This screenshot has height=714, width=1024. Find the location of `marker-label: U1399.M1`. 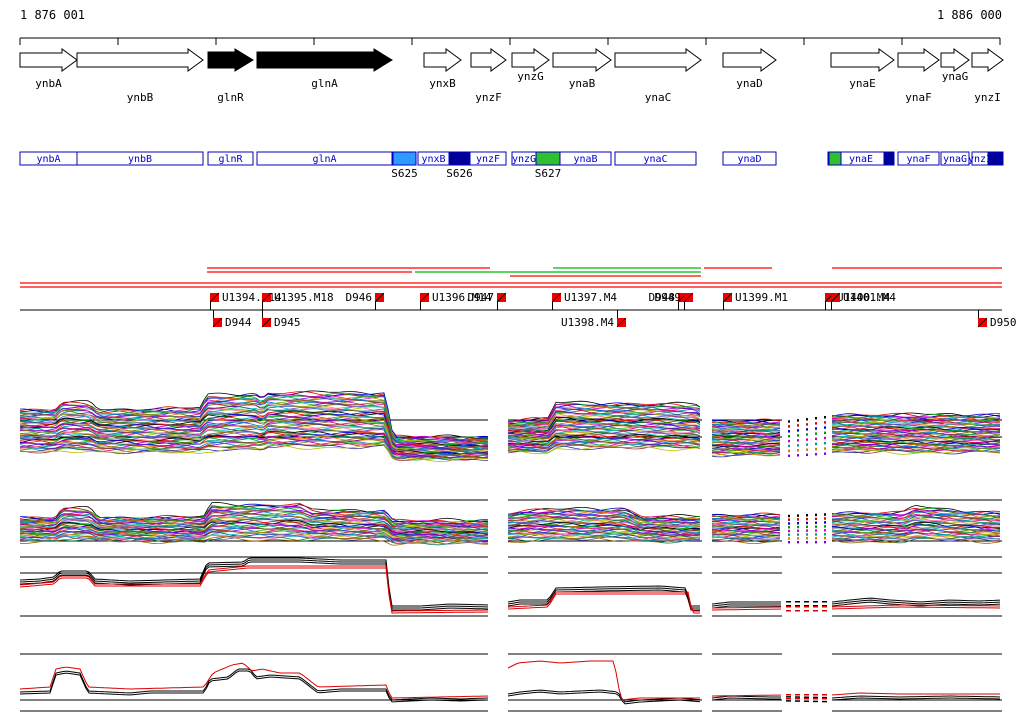

marker-label: U1399.M1 is located at coordinates (761, 297).